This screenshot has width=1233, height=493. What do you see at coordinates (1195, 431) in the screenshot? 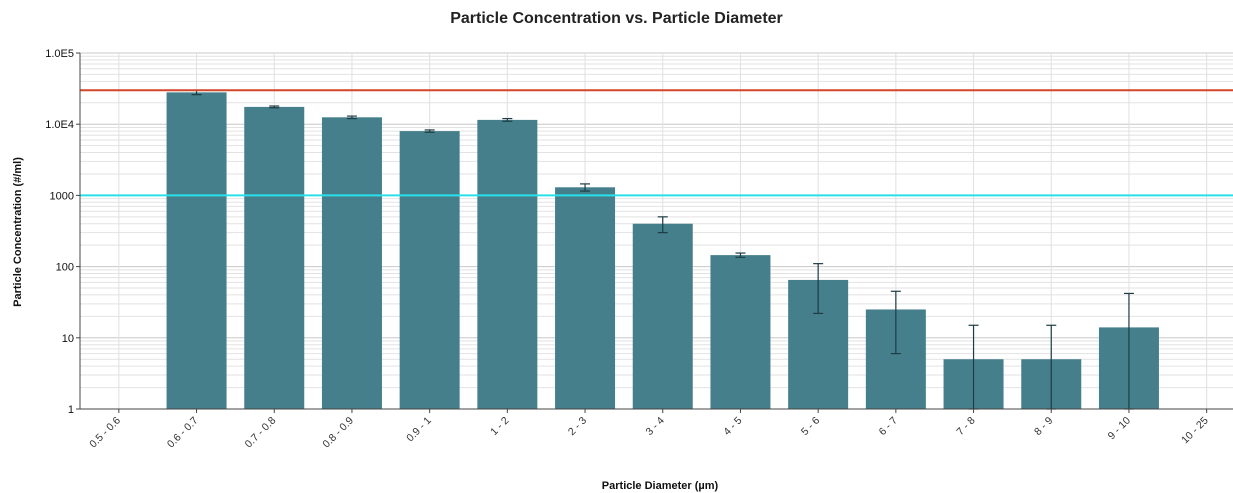
I see `x-tick-label: 10 - 25` at bounding box center [1195, 431].